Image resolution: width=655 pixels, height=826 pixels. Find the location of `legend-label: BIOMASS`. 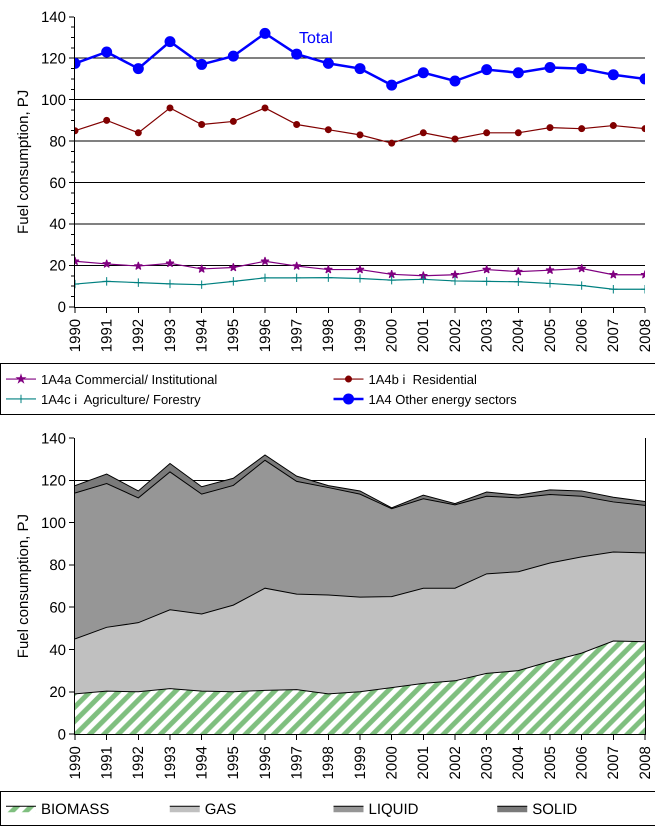

legend-label: BIOMASS is located at coordinates (75, 809).